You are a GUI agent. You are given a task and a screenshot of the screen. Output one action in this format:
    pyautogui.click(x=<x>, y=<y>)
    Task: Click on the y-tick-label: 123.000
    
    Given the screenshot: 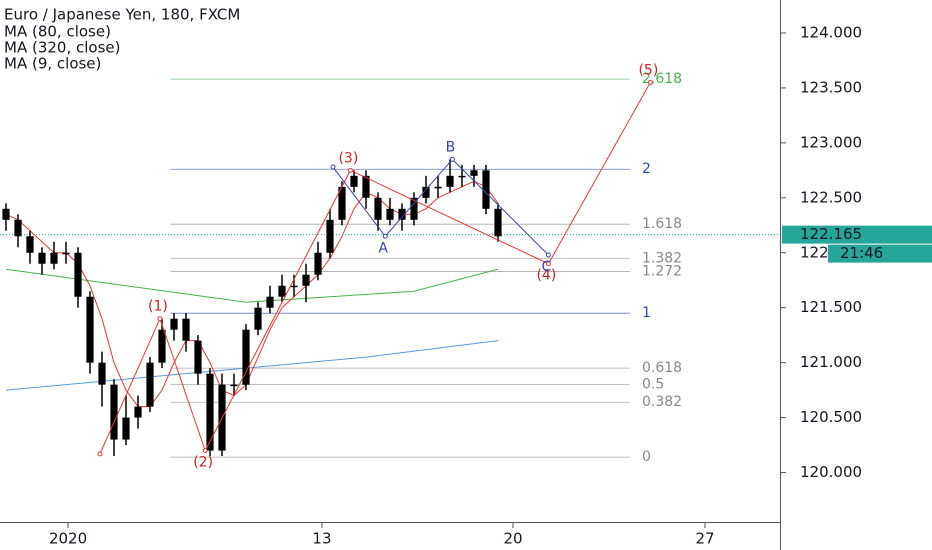 What is the action you would take?
    pyautogui.click(x=831, y=142)
    